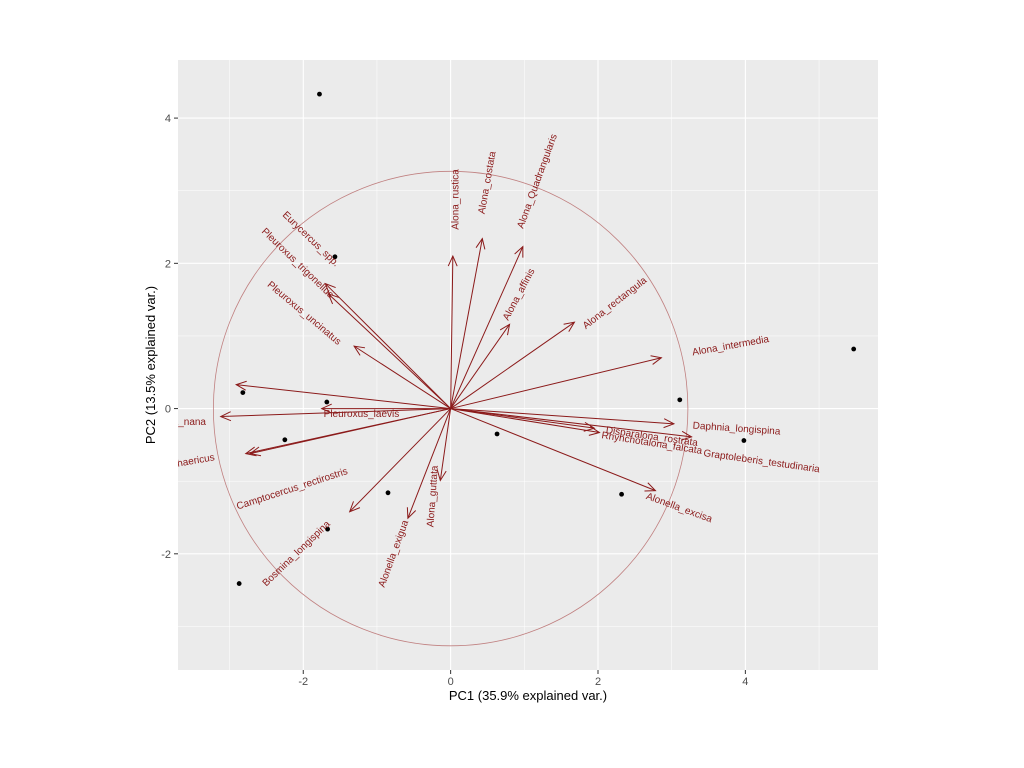 Image resolution: width=1024 pixels, height=768 pixels. Describe the element at coordinates (303, 682) in the screenshot. I see `x-tick-label: -2` at that location.